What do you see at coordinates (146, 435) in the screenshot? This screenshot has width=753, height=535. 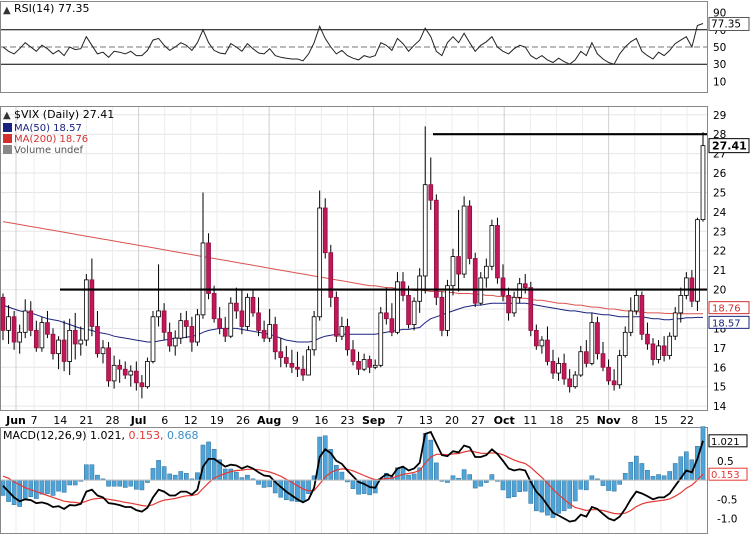 I see `macd-label-signal: 0.153,` at bounding box center [146, 435].